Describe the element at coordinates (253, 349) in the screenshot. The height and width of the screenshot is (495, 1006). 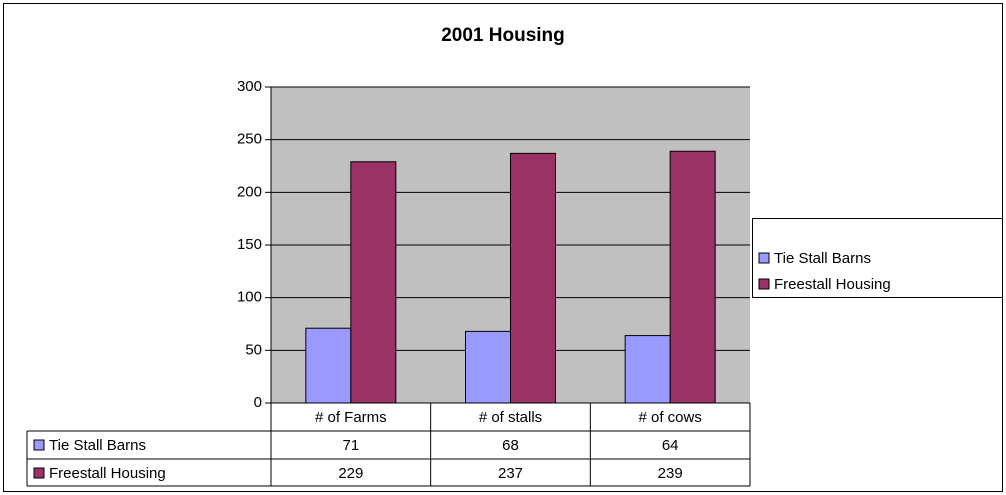
I see `y-tick-label: 50` at that location.